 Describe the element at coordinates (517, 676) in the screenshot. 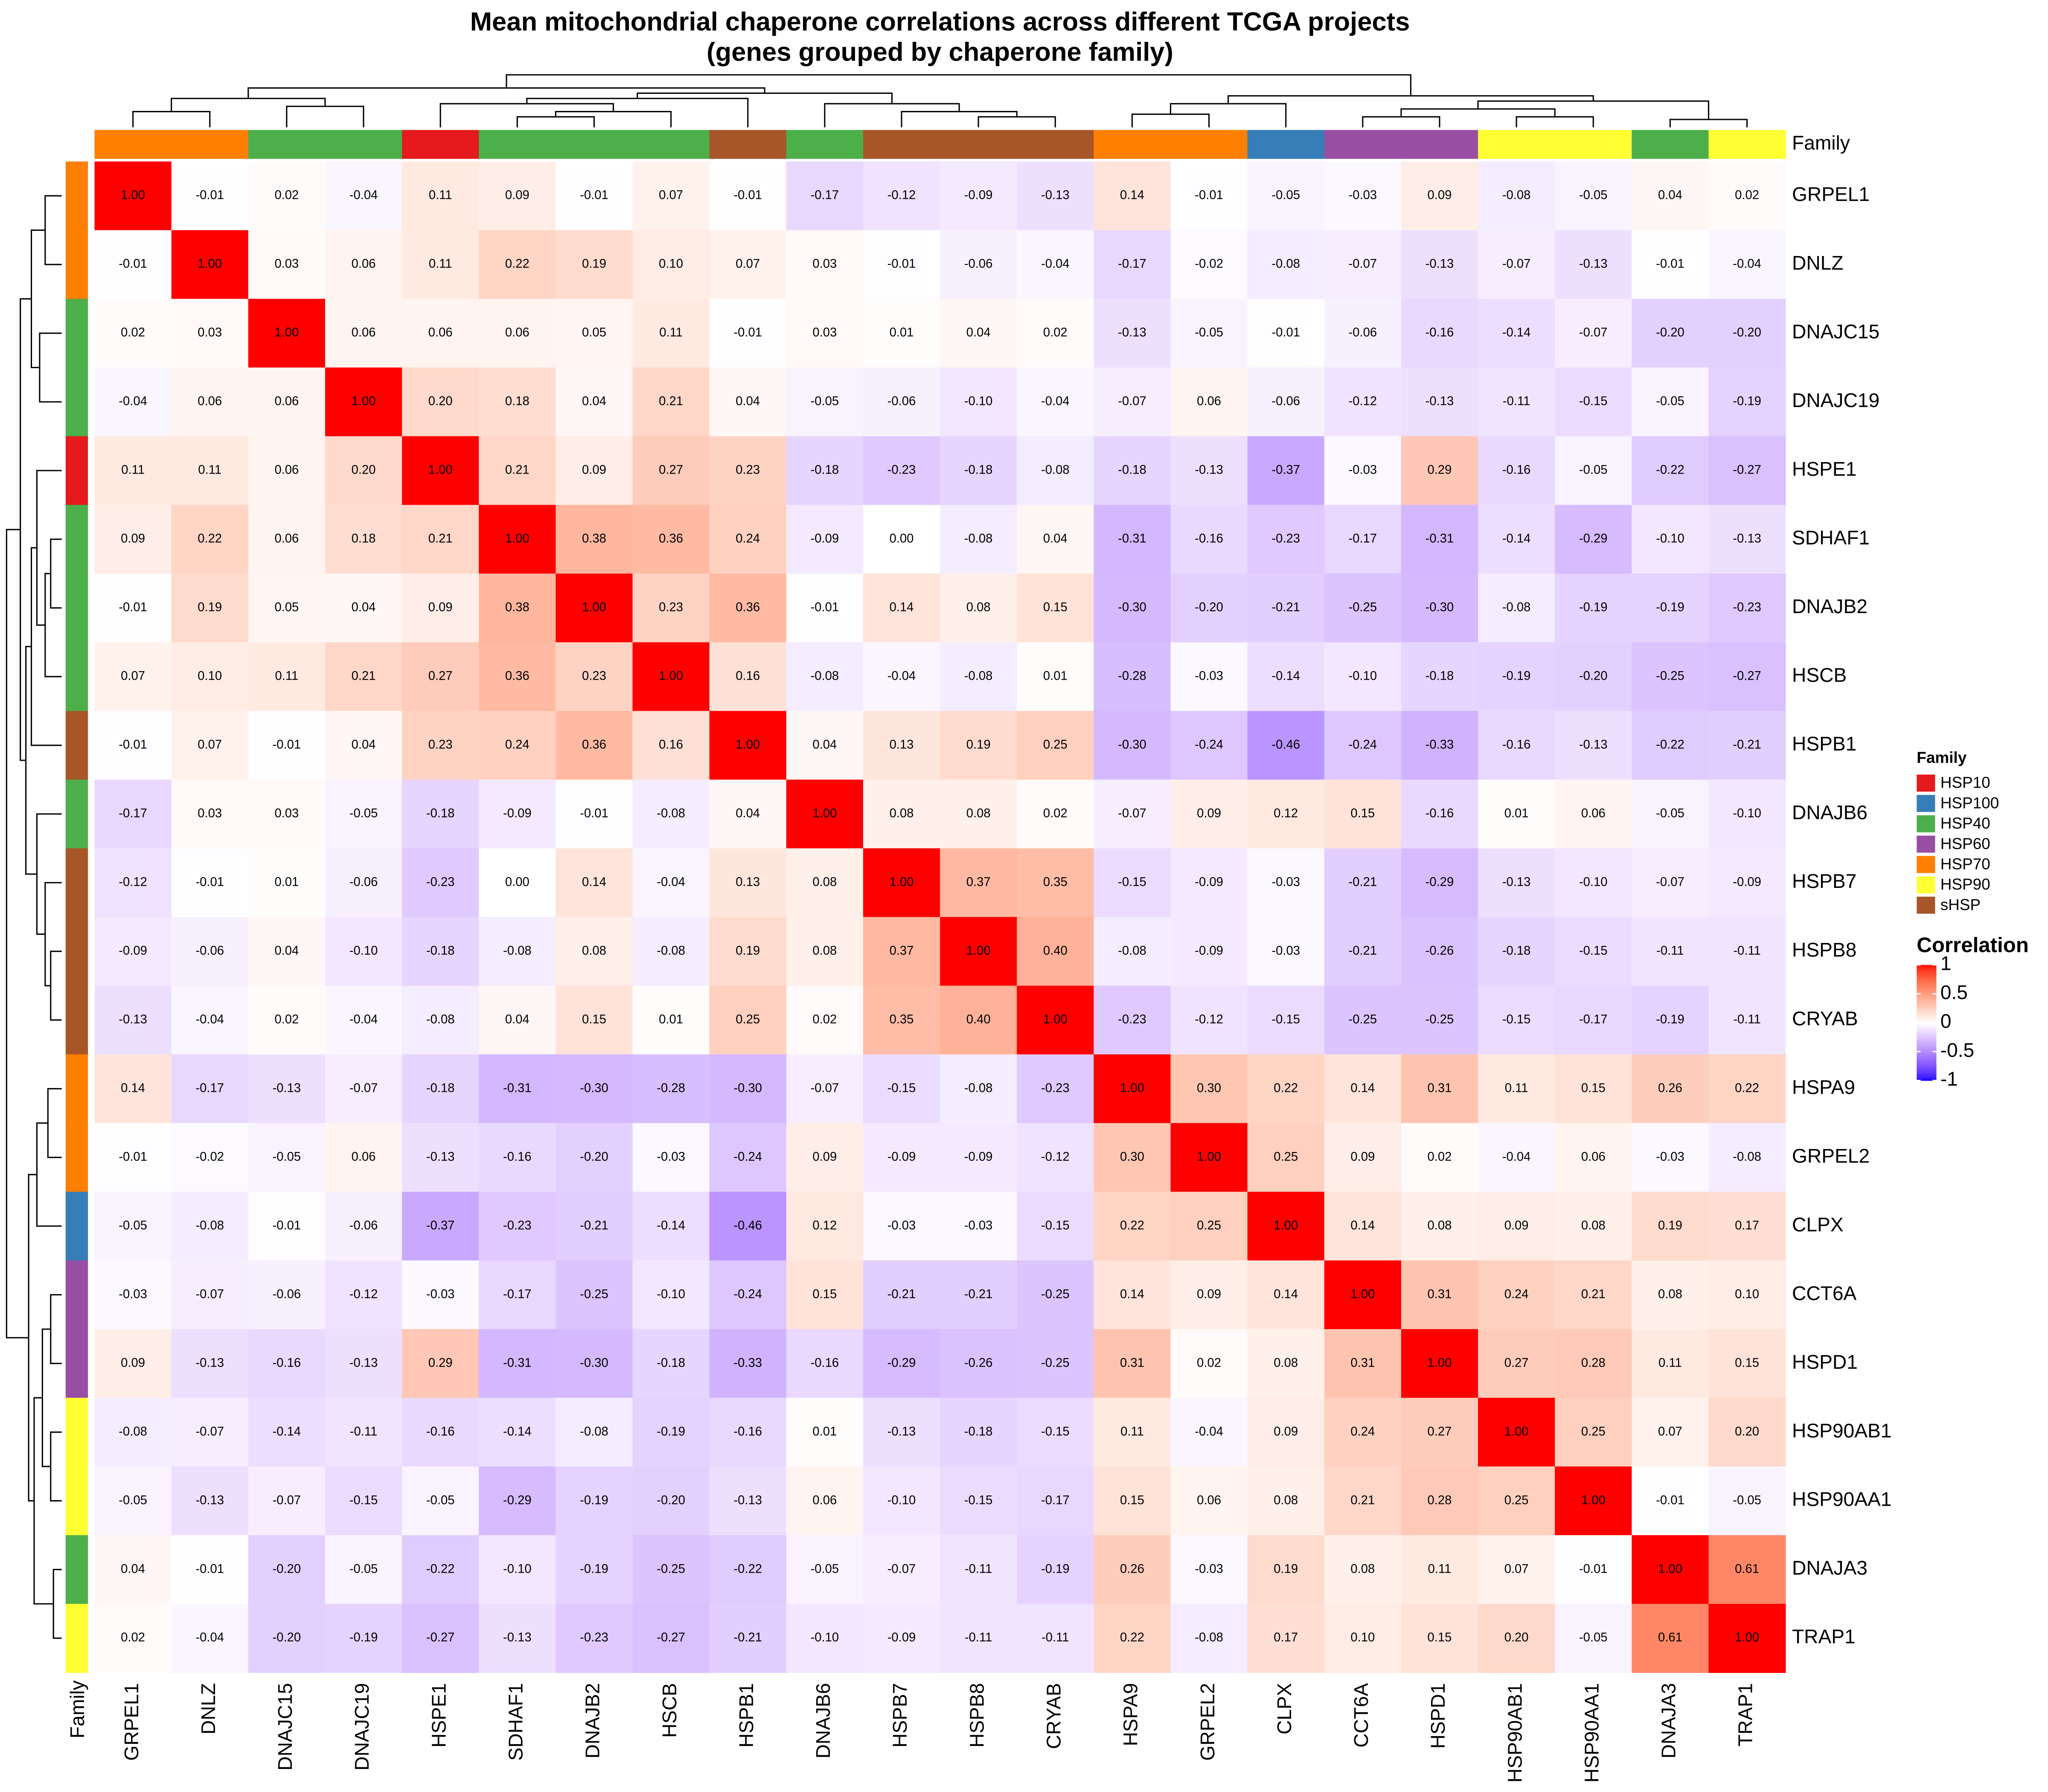

I see `cell-label: 0.36` at that location.